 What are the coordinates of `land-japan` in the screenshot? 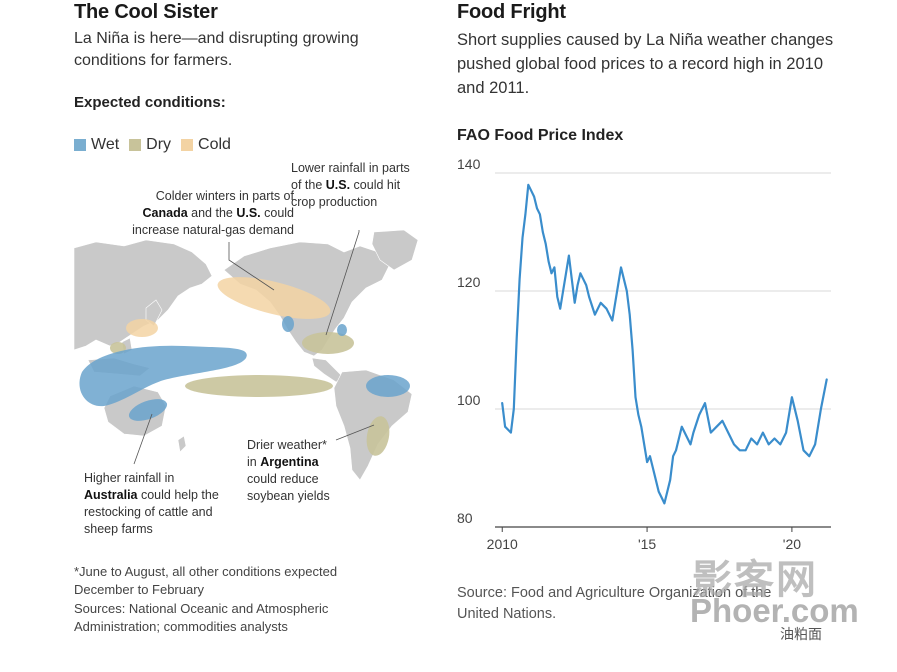 It's located at (154, 313).